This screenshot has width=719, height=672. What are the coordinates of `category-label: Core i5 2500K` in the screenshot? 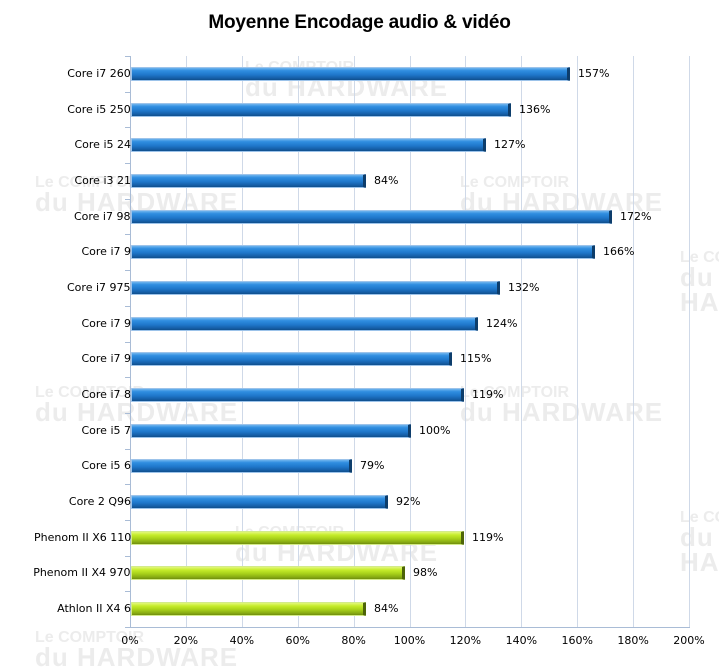 It's located at (106, 109).